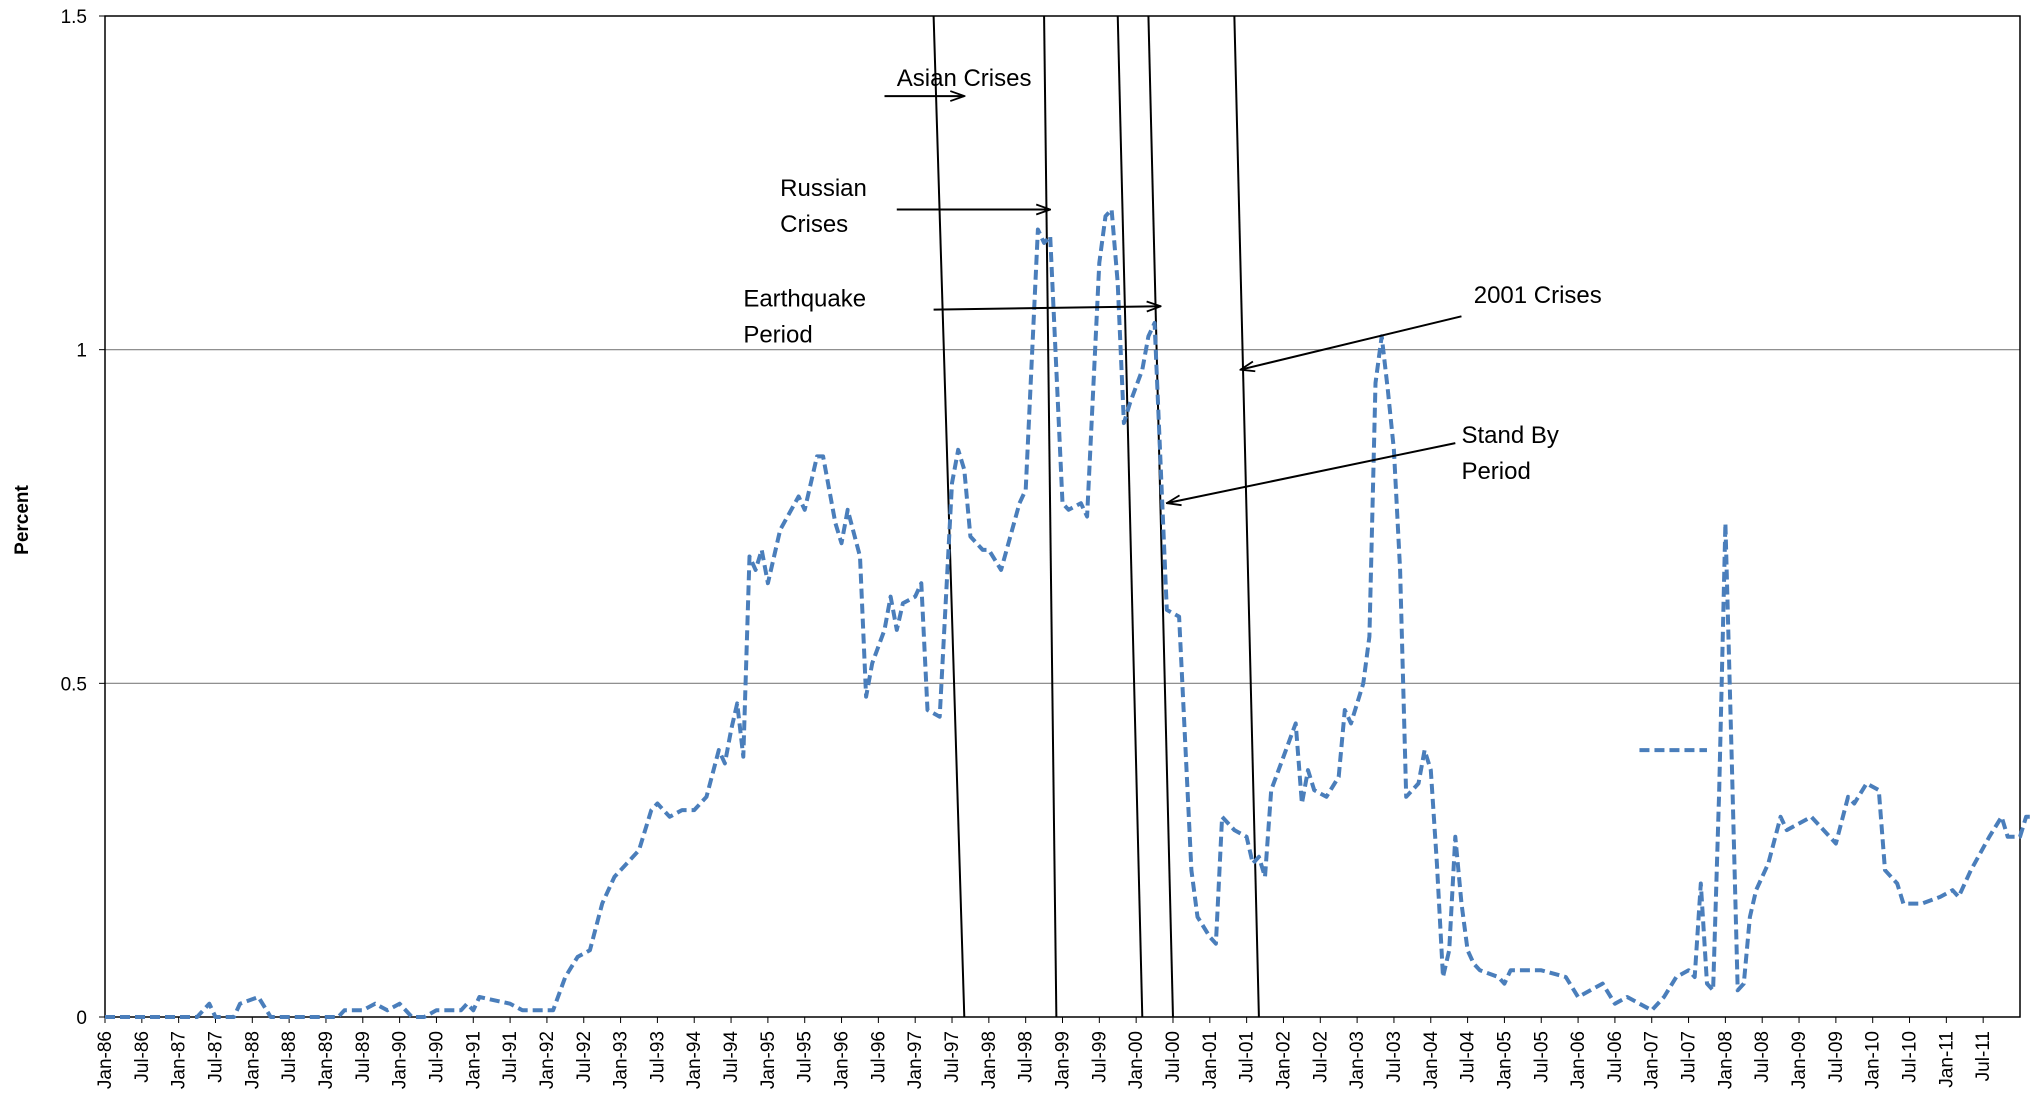 The width and height of the screenshot is (2031, 1109). What do you see at coordinates (289, 1057) in the screenshot?
I see `x-tick-label: Jul-88` at bounding box center [289, 1057].